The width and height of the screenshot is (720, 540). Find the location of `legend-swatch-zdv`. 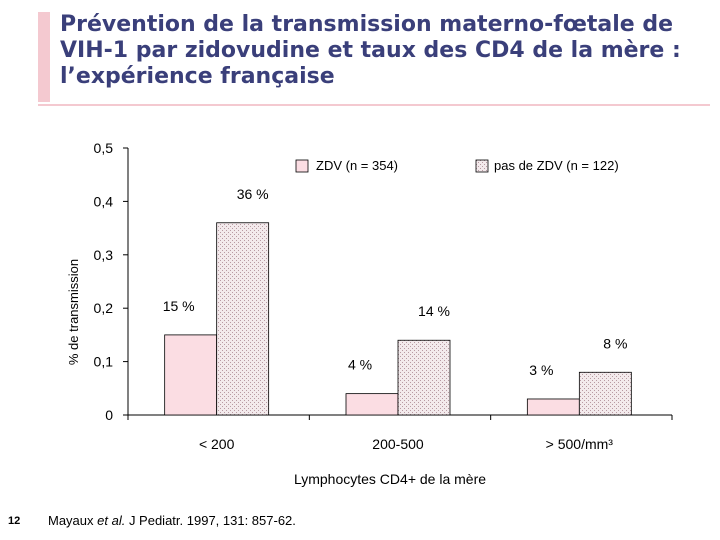

legend-swatch-zdv is located at coordinates (302, 166).